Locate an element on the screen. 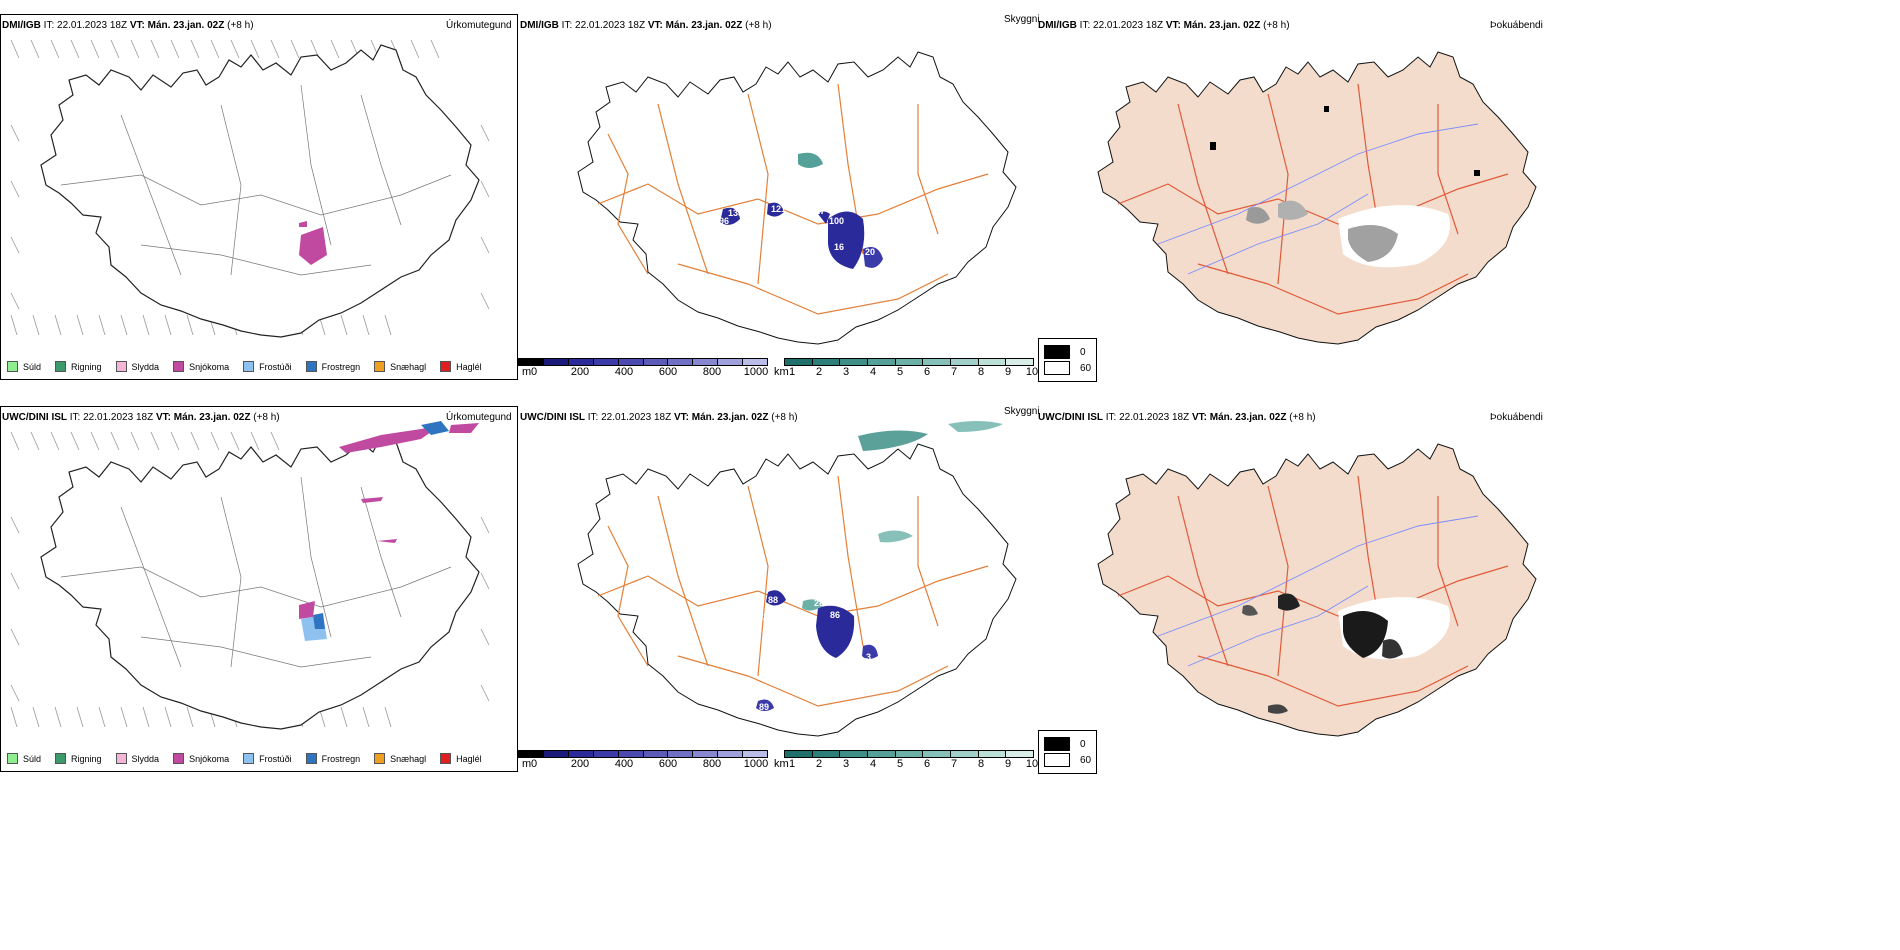 This screenshot has height=950, width=1900. legend-label: Slydda is located at coordinates (145, 366).